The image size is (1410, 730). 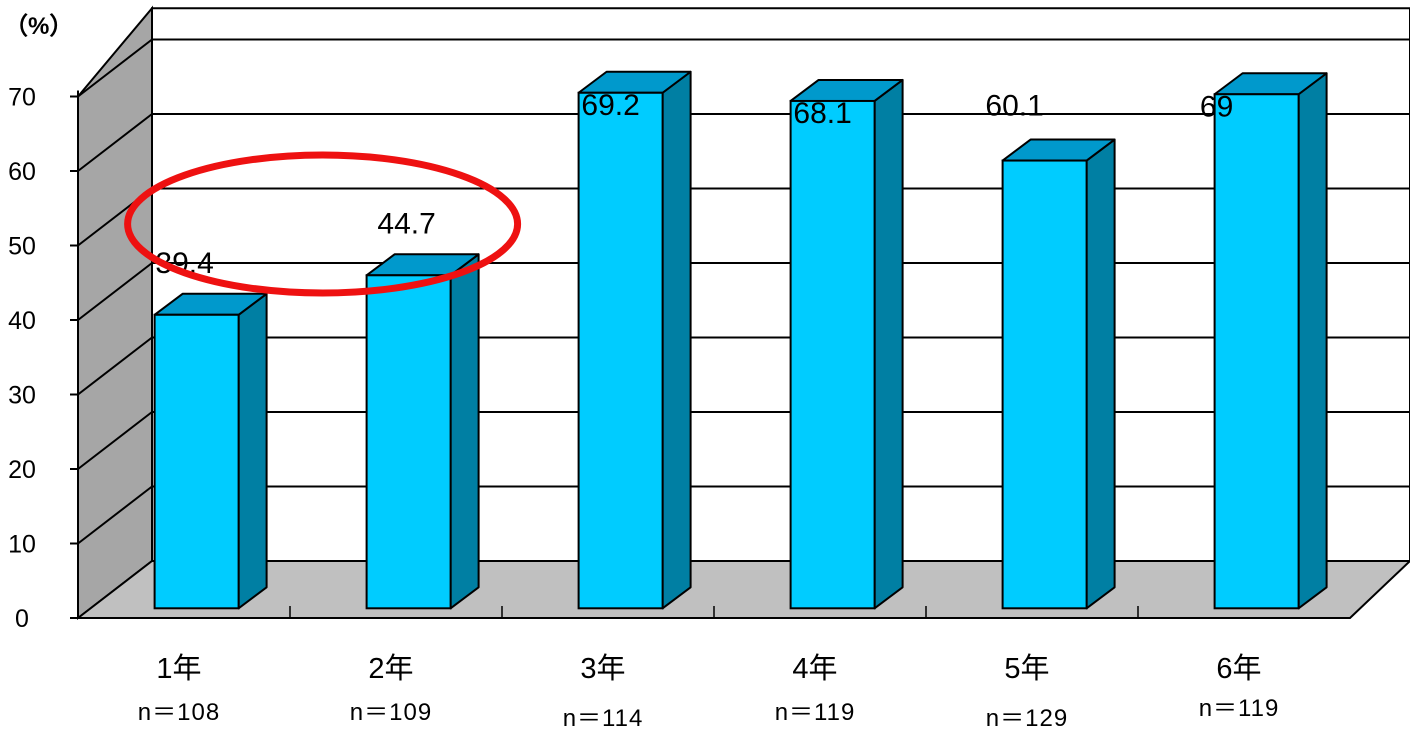 I want to click on data-label: 60.1, so click(x=1014, y=106).